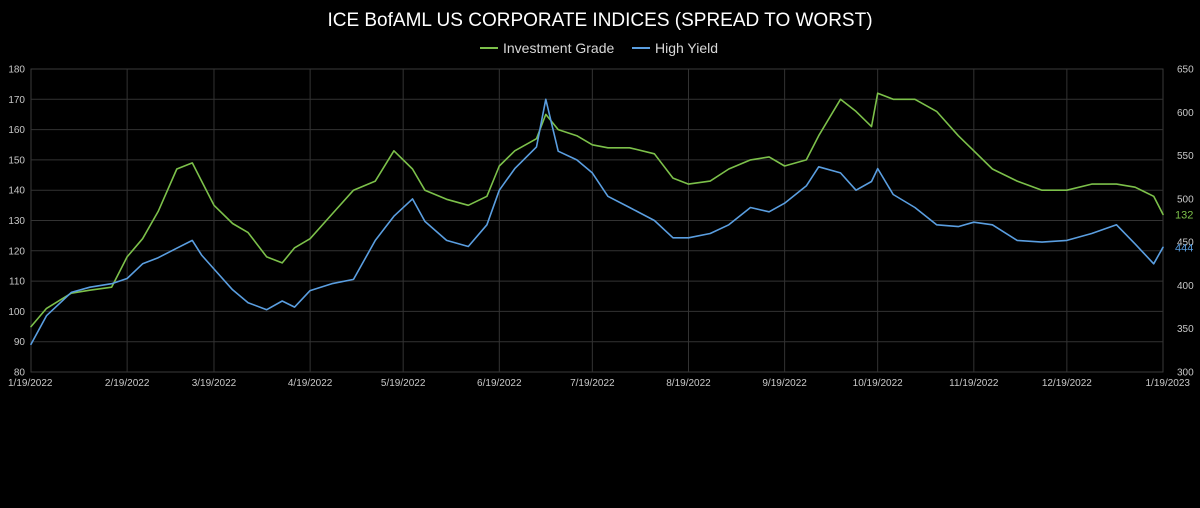 The width and height of the screenshot is (1200, 508). I want to click on legend: Investment Grade High Yield, so click(599, 48).